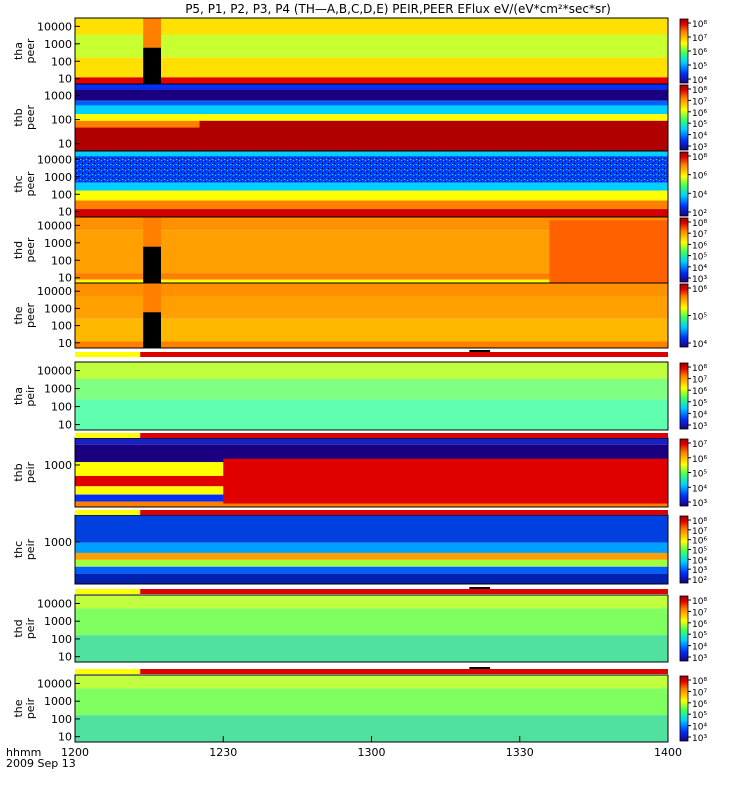 The width and height of the screenshot is (750, 800). Describe the element at coordinates (24, 118) in the screenshot. I see `panel-ylabel: thbpeer` at that location.